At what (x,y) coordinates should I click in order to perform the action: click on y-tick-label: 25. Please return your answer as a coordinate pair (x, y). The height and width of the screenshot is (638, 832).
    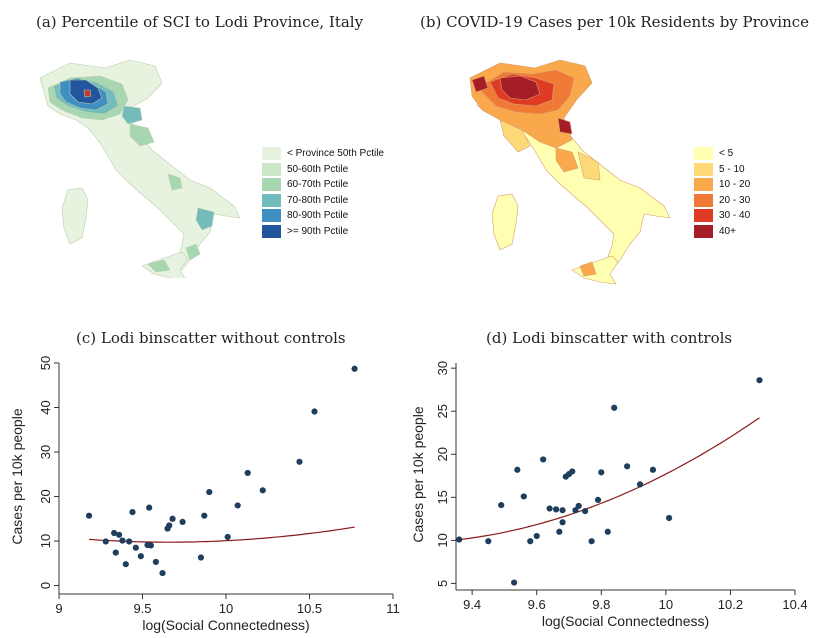
    Looking at the image, I should click on (442, 411).